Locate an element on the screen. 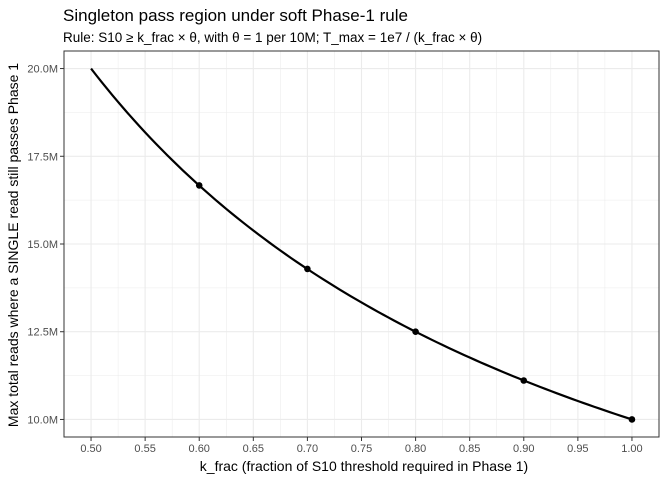  x-tick-label: 0.95 is located at coordinates (577, 449).